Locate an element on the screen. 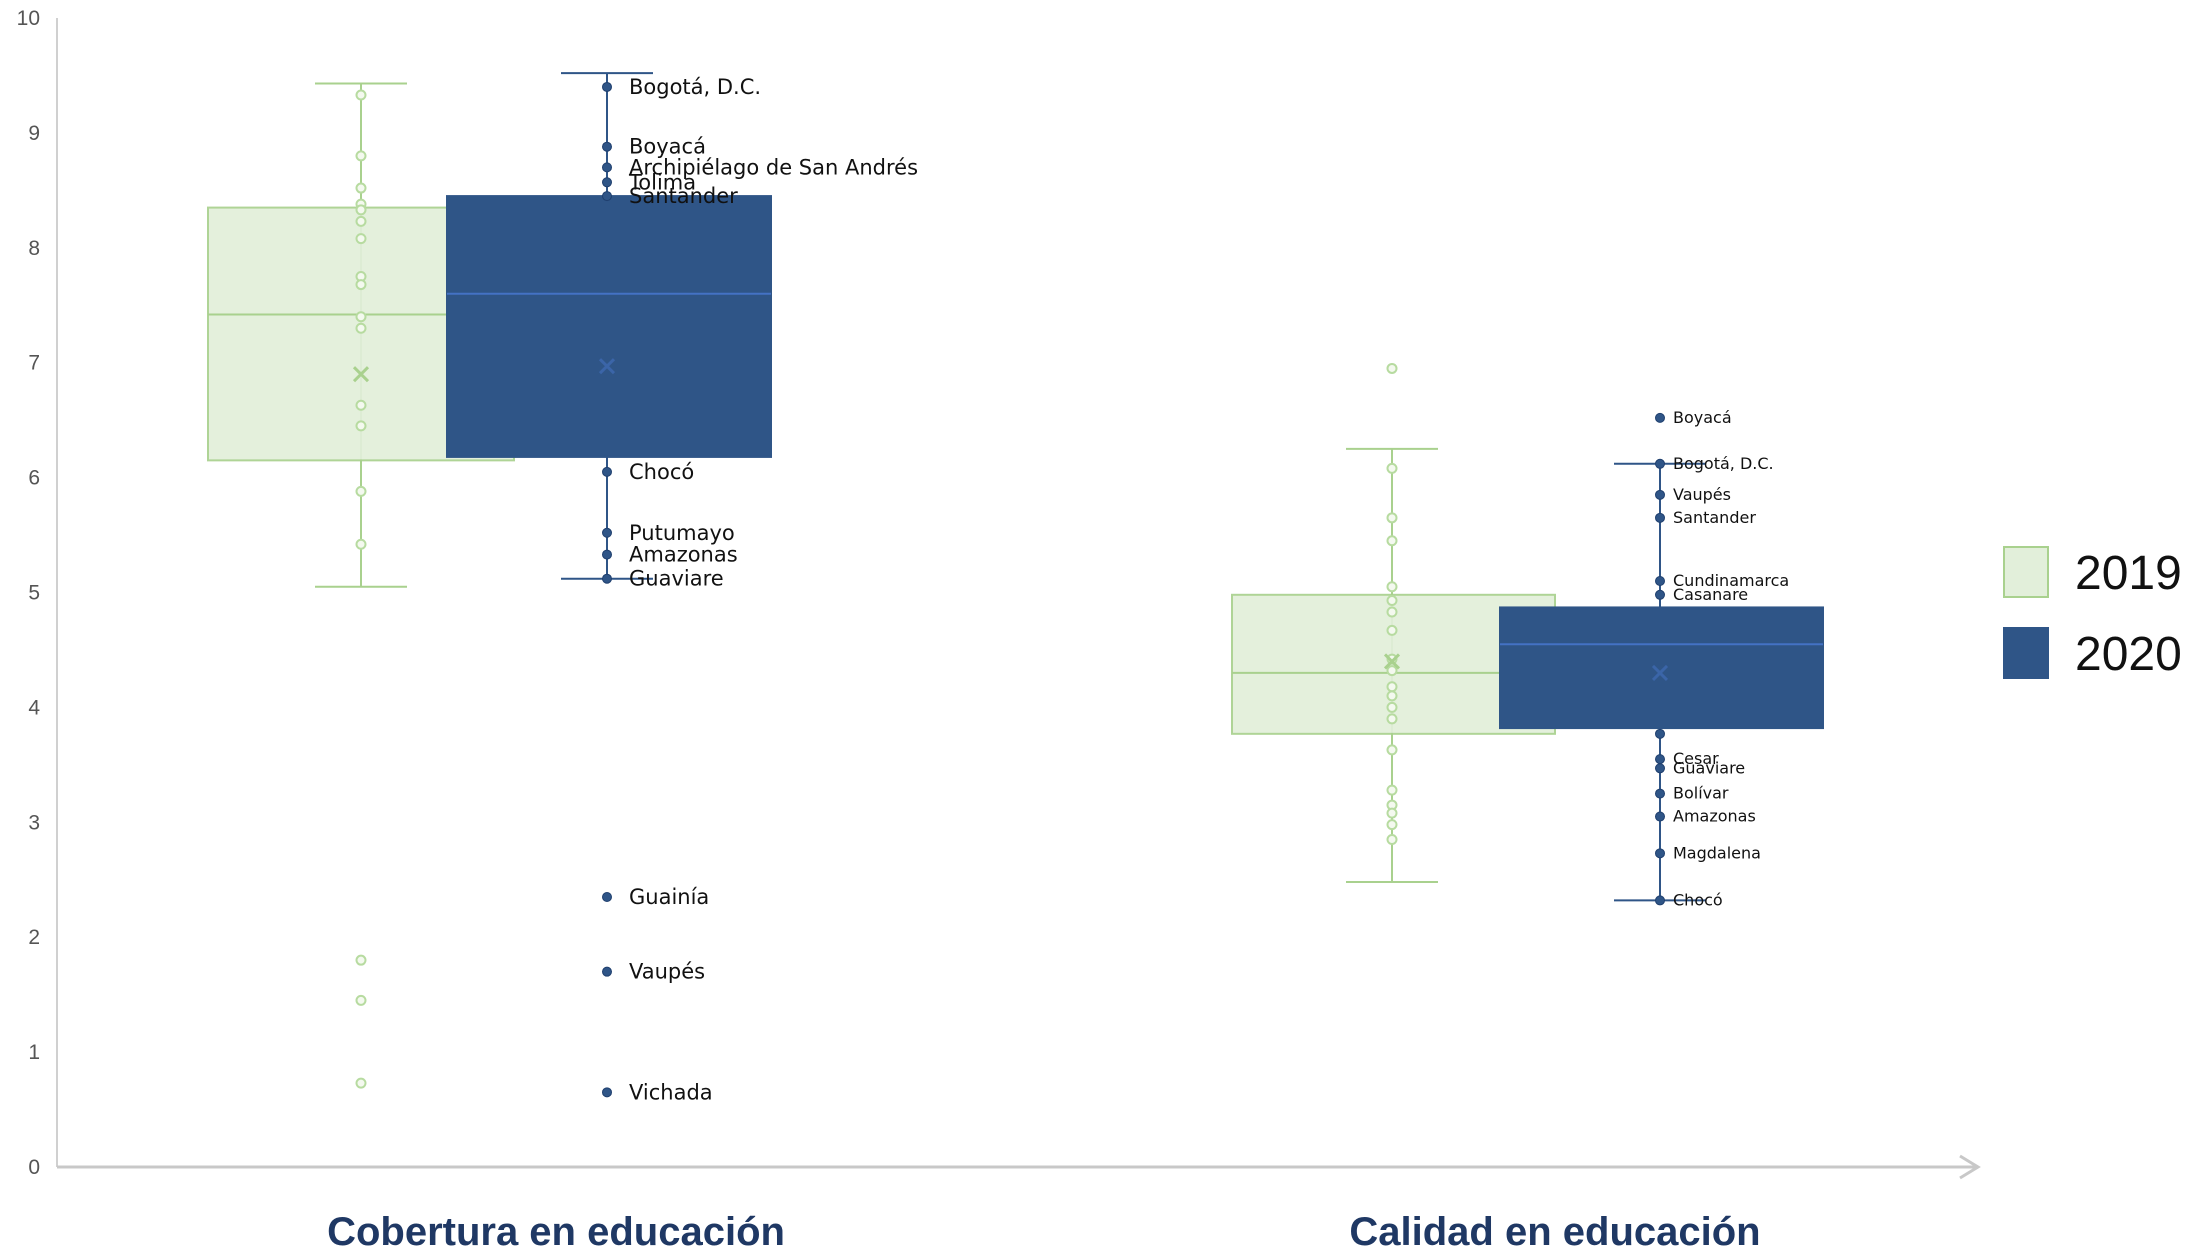 The image size is (2195, 1252). point-label-bolivar: Bolívar is located at coordinates (1701, 793).